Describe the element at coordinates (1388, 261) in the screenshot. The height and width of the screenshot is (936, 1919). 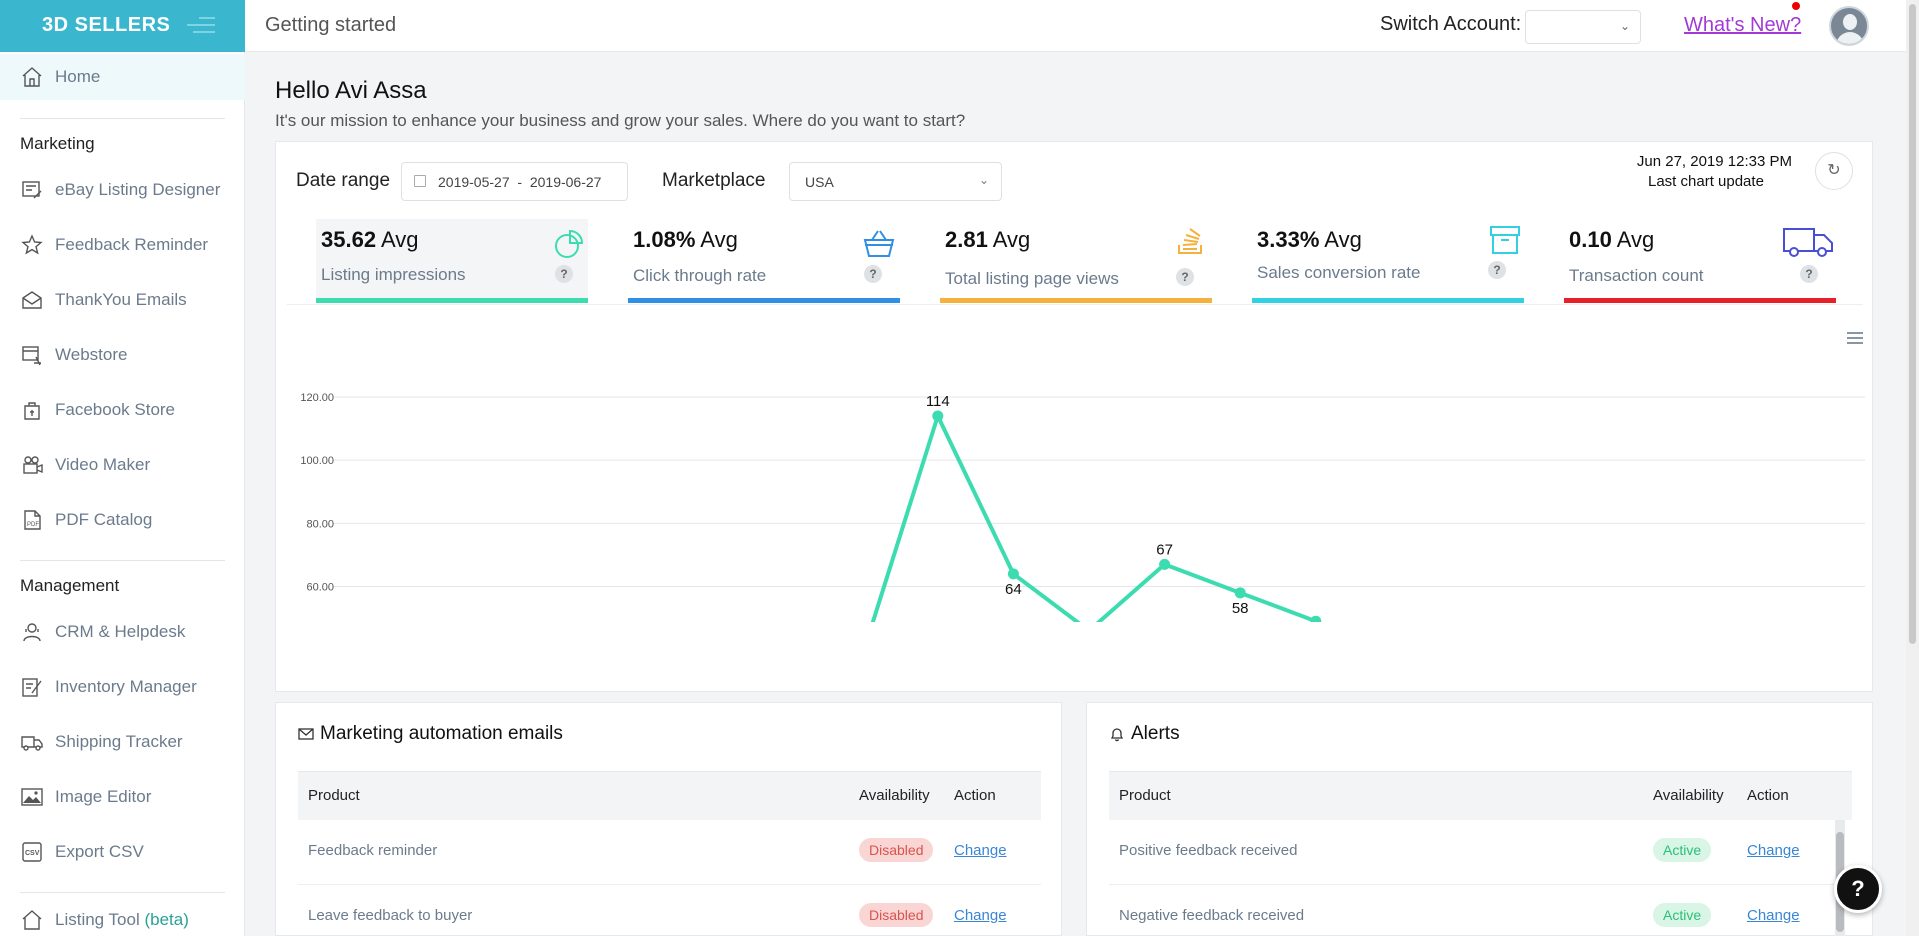
I see `kpi-sales-conversion-rate: 3.33% Avg Sales conversion rate ?` at that location.